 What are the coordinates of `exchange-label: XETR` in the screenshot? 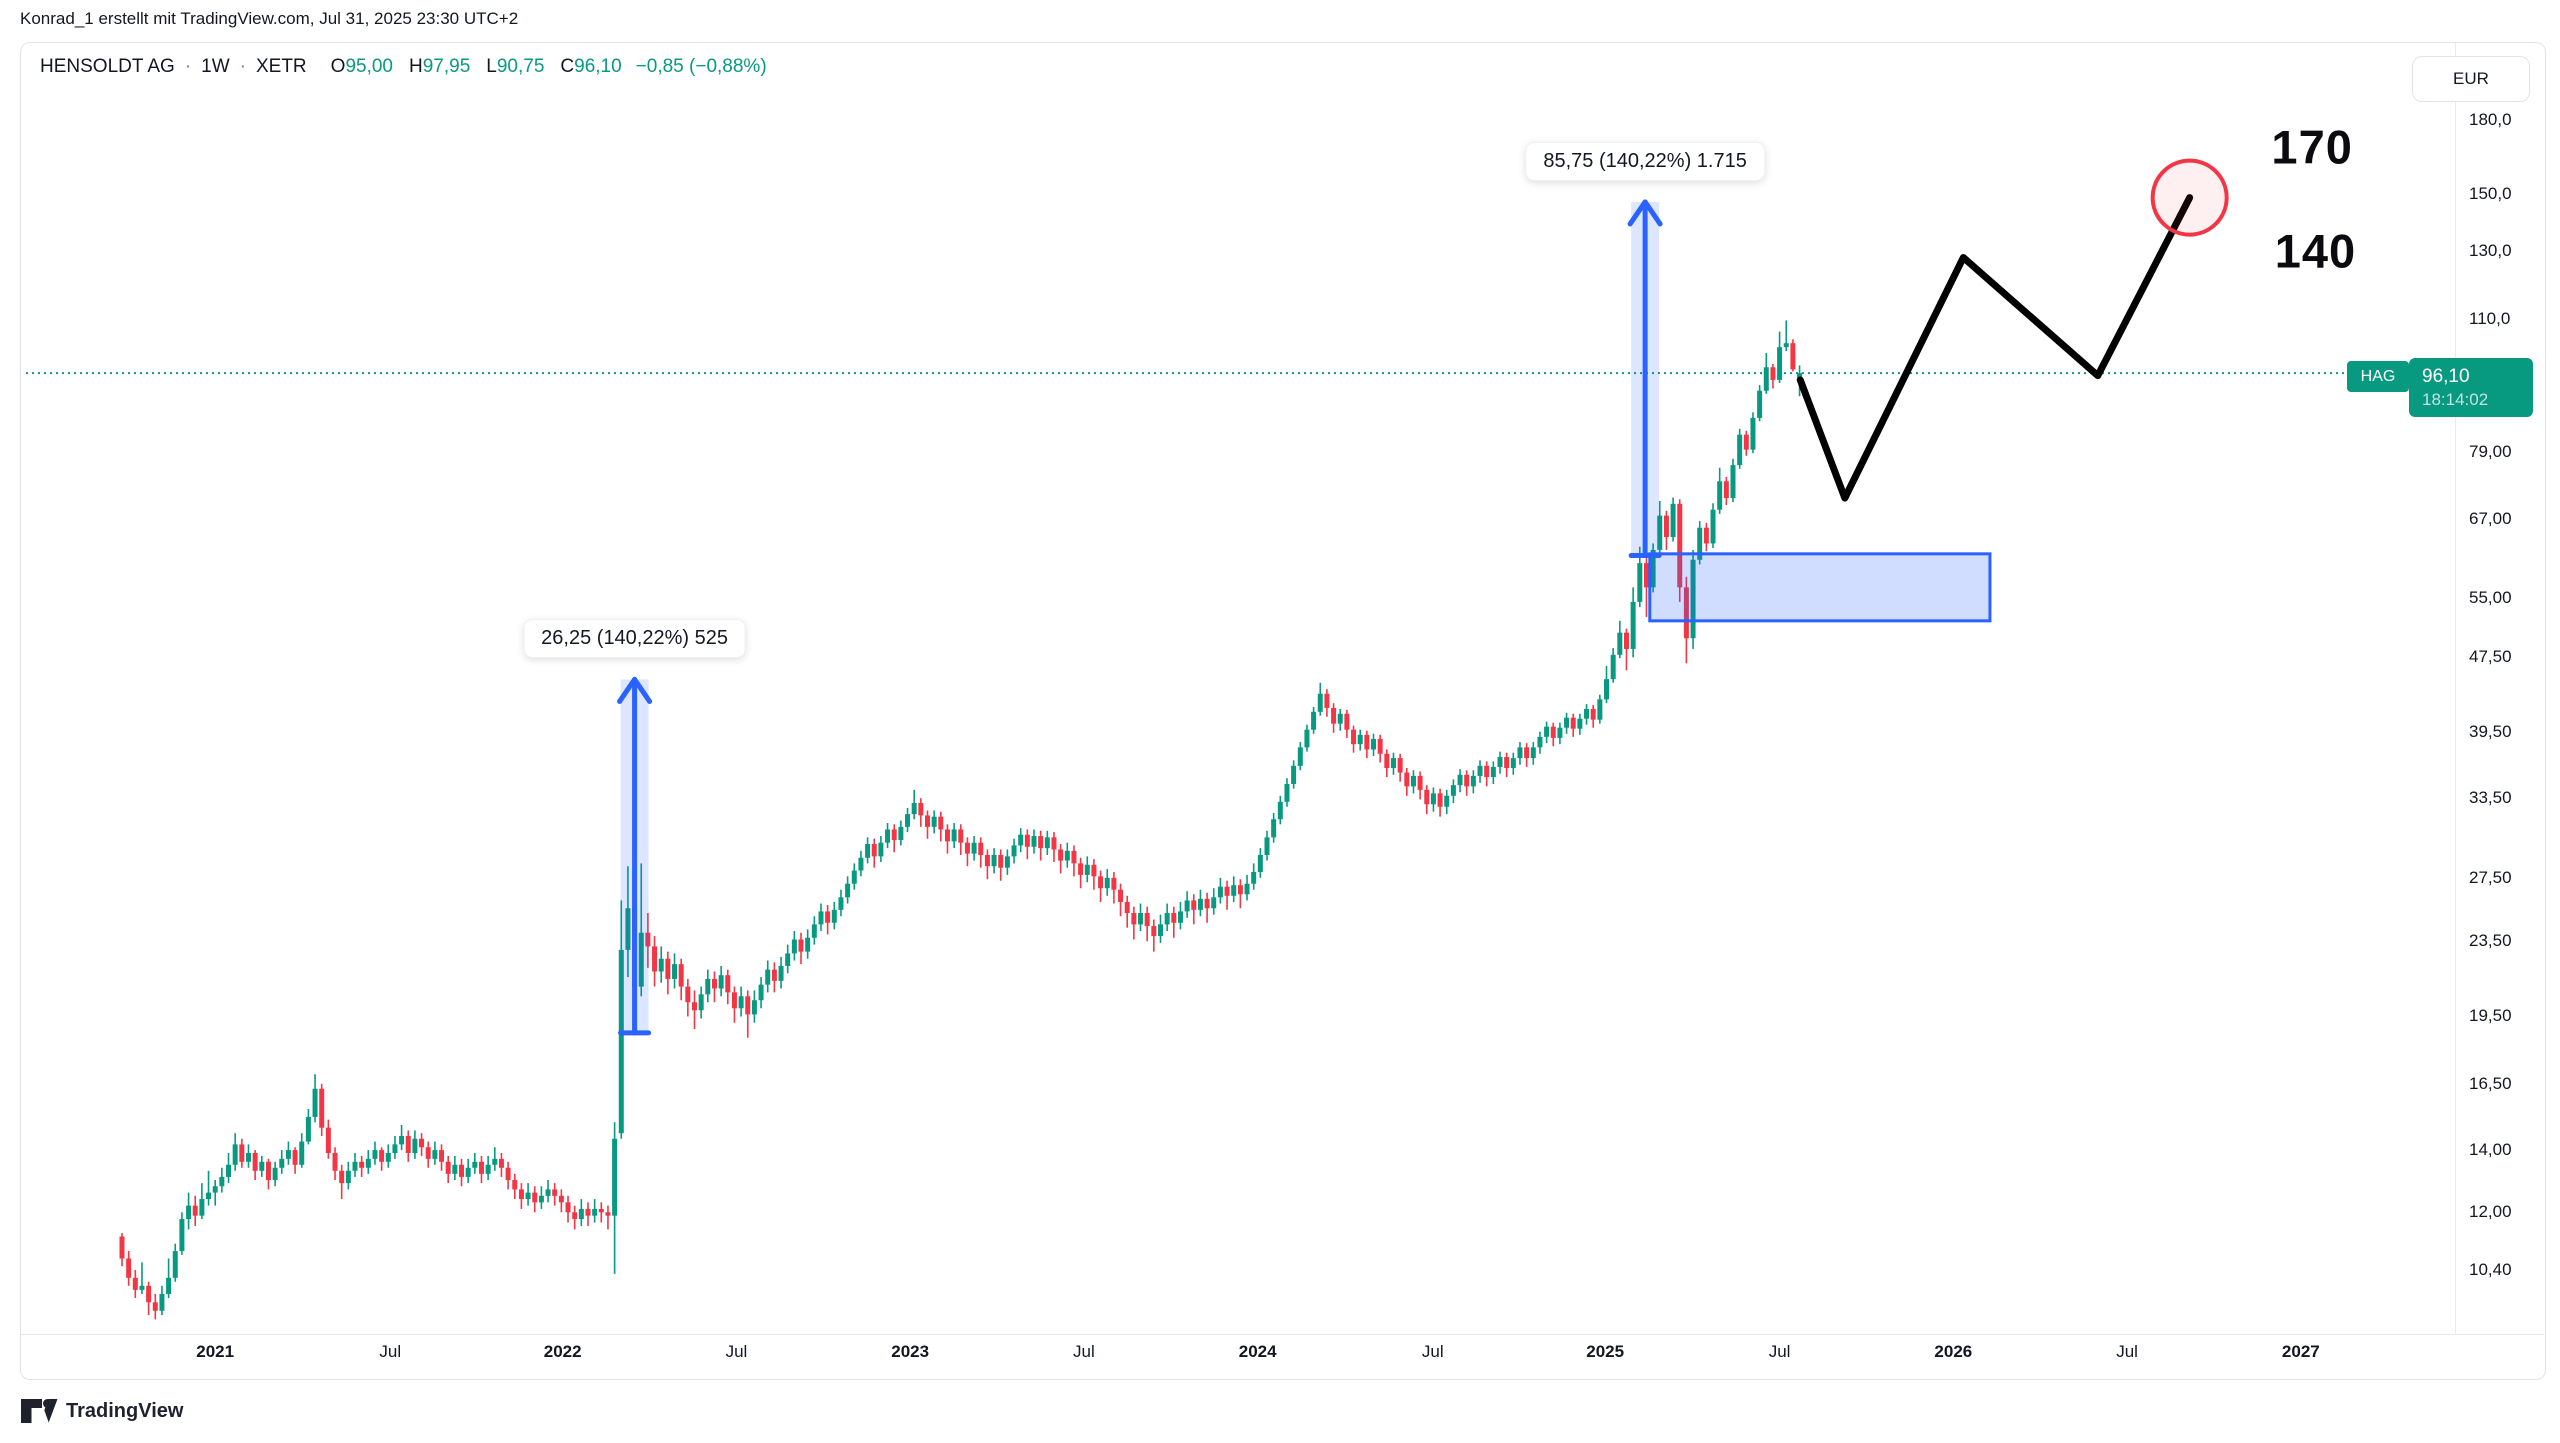 It's located at (281, 66).